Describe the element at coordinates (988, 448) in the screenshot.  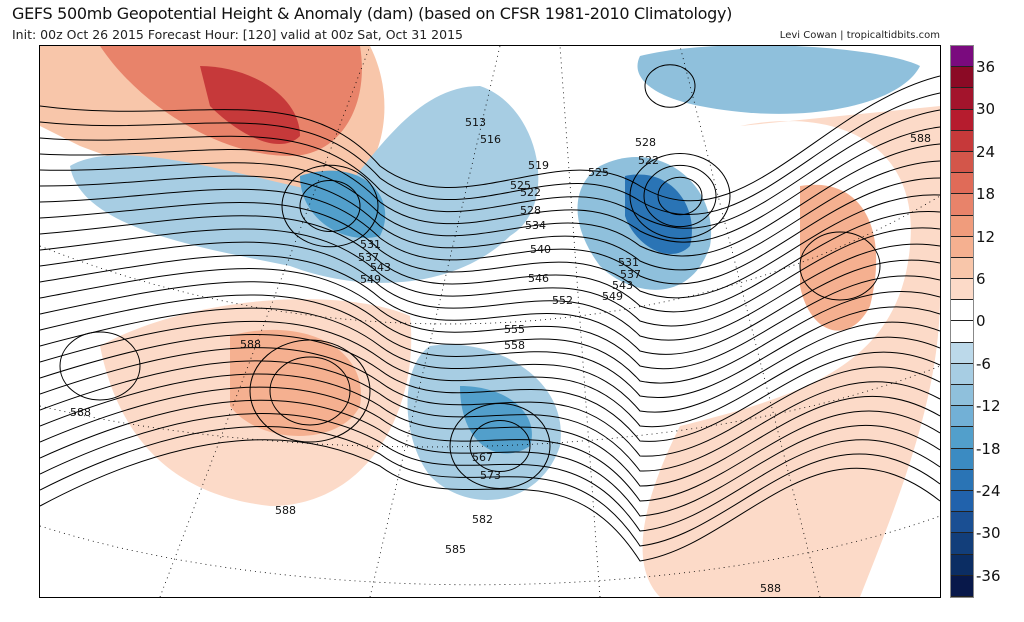
I see `colorbar-tick-label: -18` at that location.